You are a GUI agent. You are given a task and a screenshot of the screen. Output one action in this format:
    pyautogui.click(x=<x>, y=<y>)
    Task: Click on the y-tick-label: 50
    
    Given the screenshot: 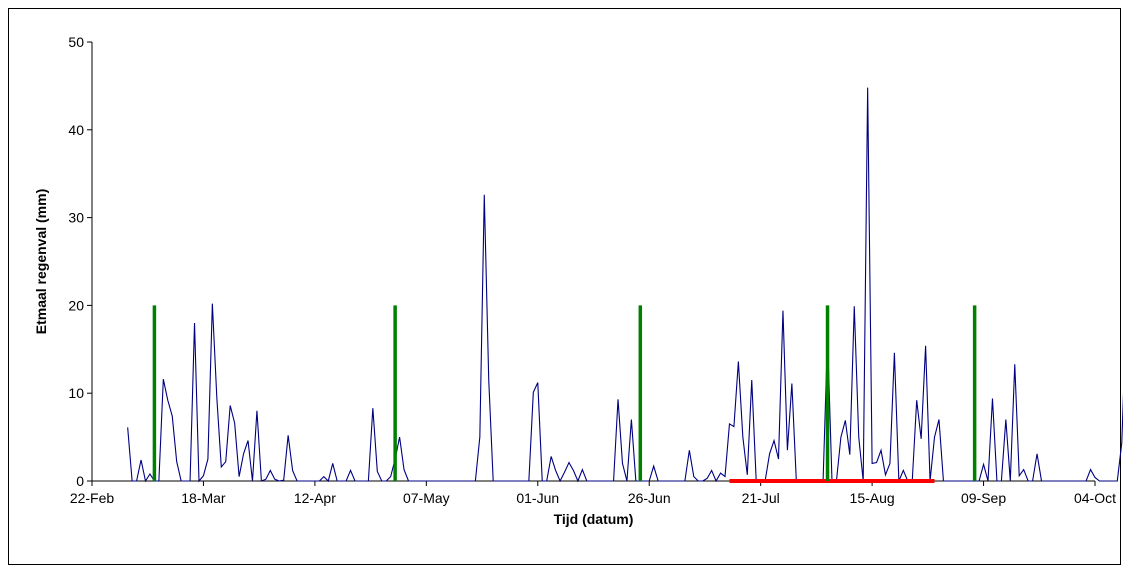 What is the action you would take?
    pyautogui.click(x=76, y=42)
    